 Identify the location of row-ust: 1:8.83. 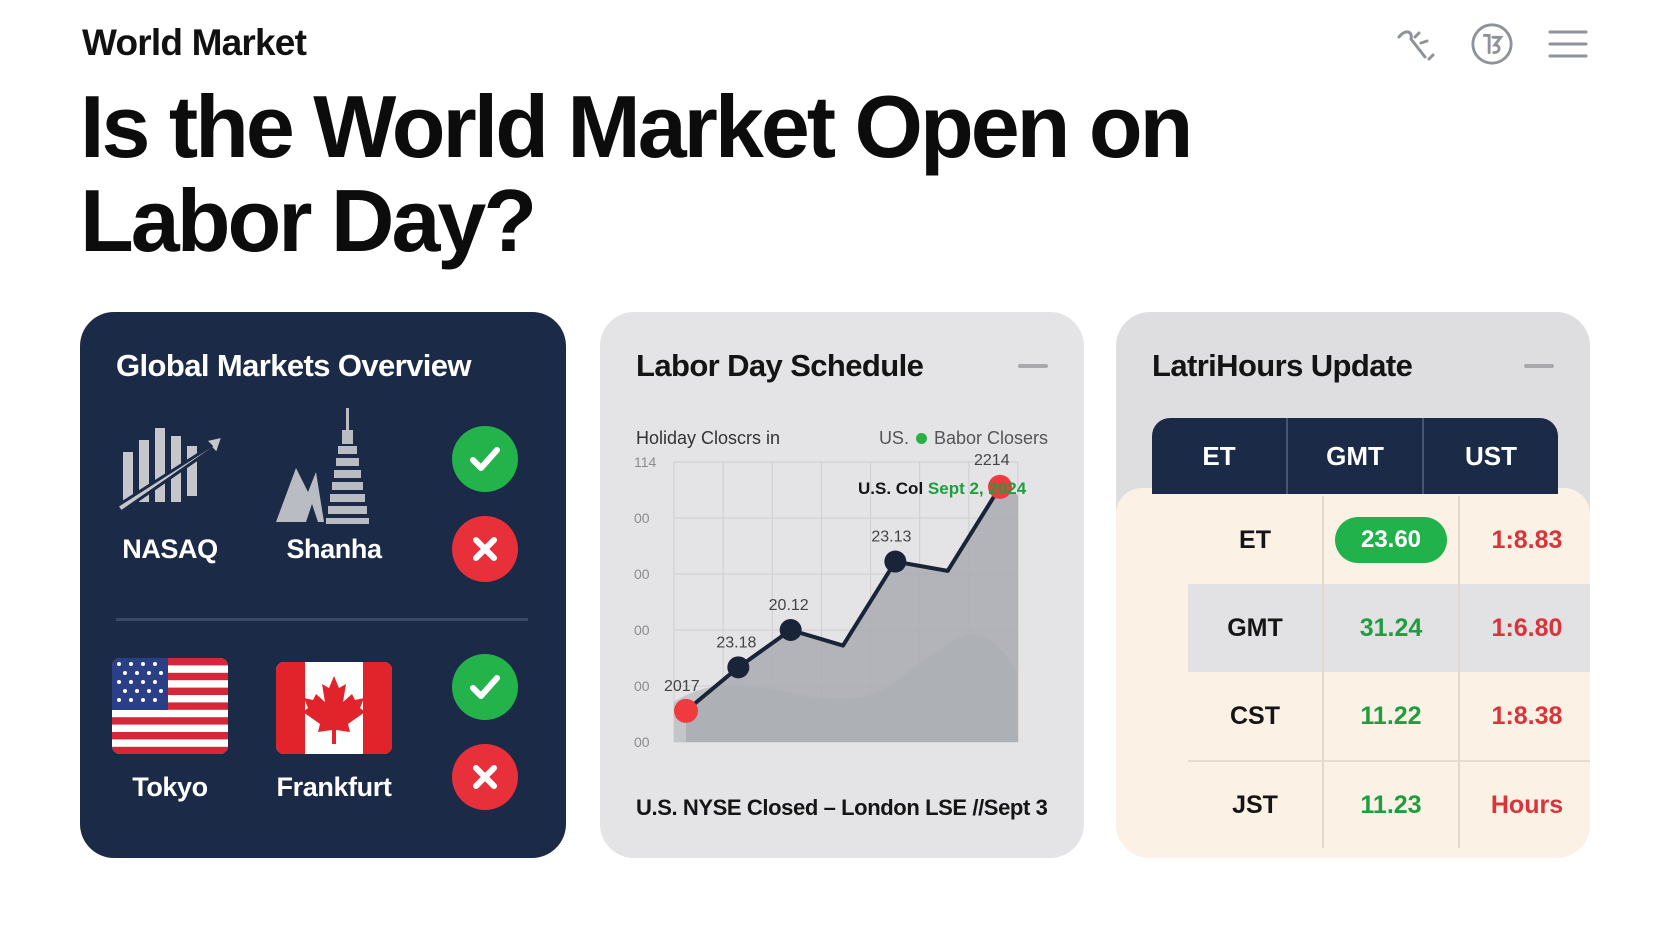
(1527, 539).